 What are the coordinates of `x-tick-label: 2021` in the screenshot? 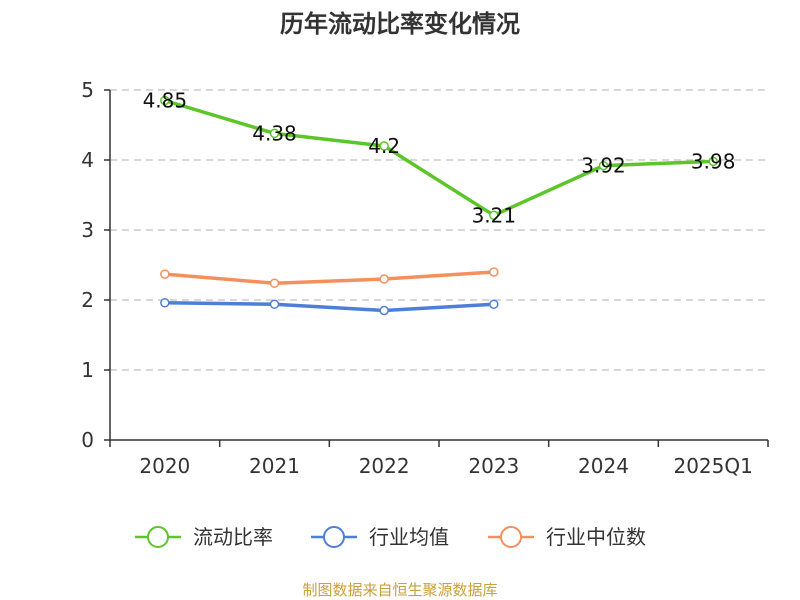 It's located at (274, 466).